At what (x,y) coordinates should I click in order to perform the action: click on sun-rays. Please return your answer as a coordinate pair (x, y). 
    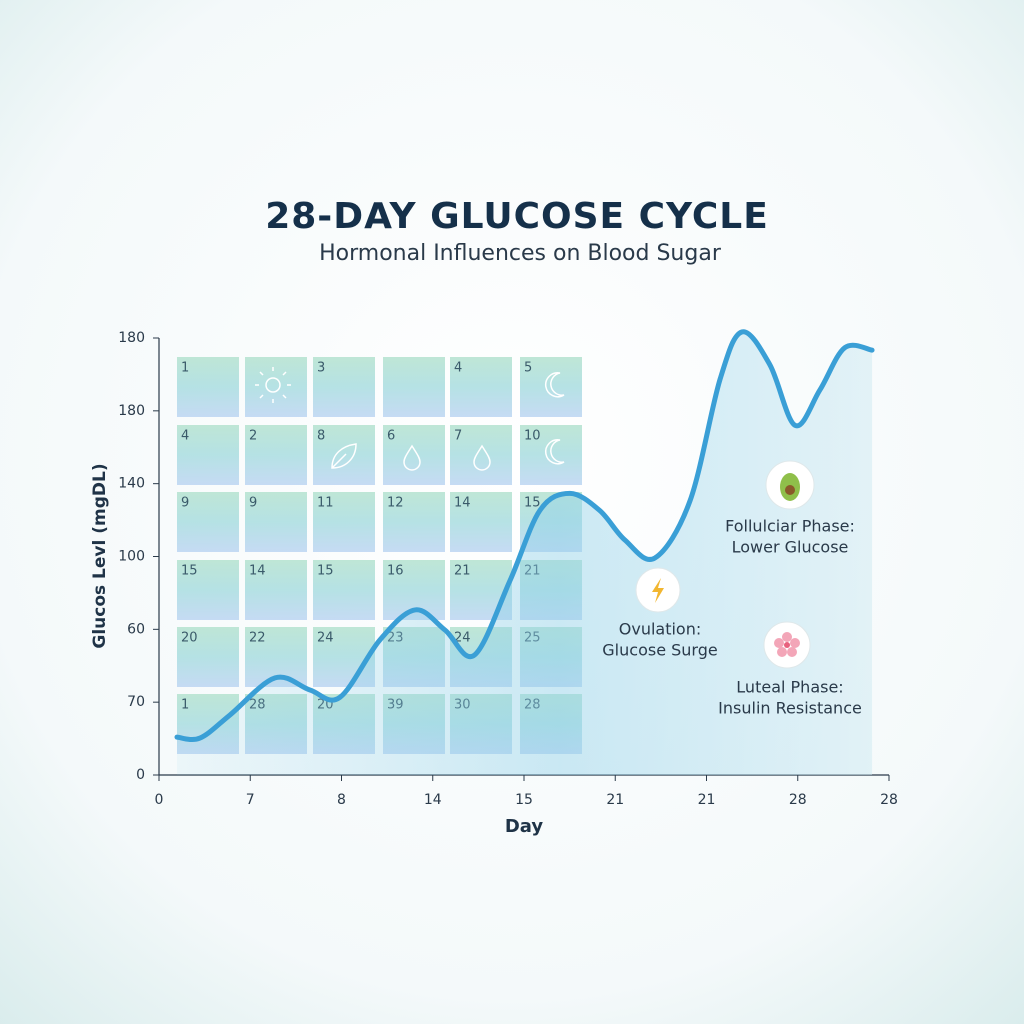
    Looking at the image, I should click on (273, 385).